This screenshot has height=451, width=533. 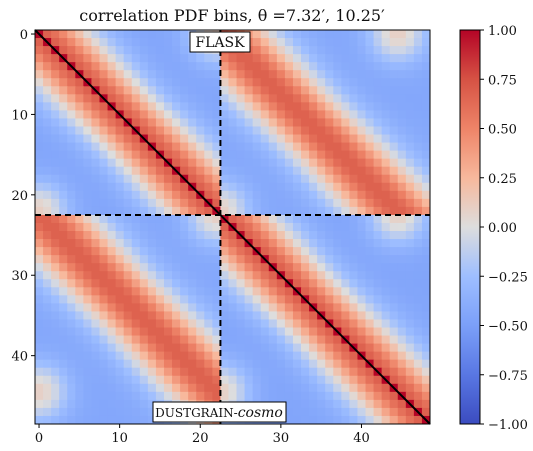 I want to click on dustgrain-label-box: DUSTGRAIN-cosmo, so click(x=219, y=412).